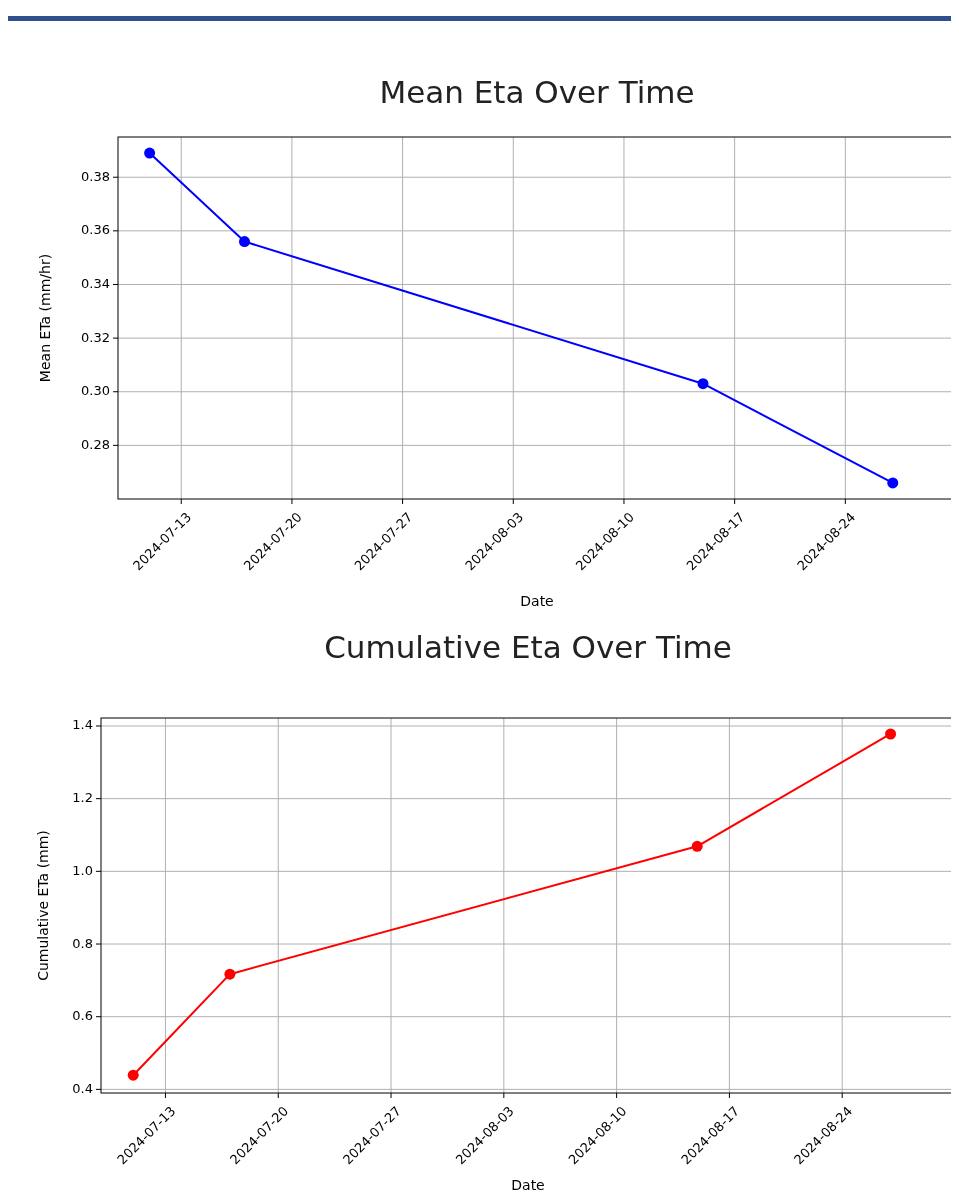 This screenshot has height=1197, width=959. Describe the element at coordinates (528, 647) in the screenshot. I see `chart-title: Cumulative Eta Over Time` at that location.